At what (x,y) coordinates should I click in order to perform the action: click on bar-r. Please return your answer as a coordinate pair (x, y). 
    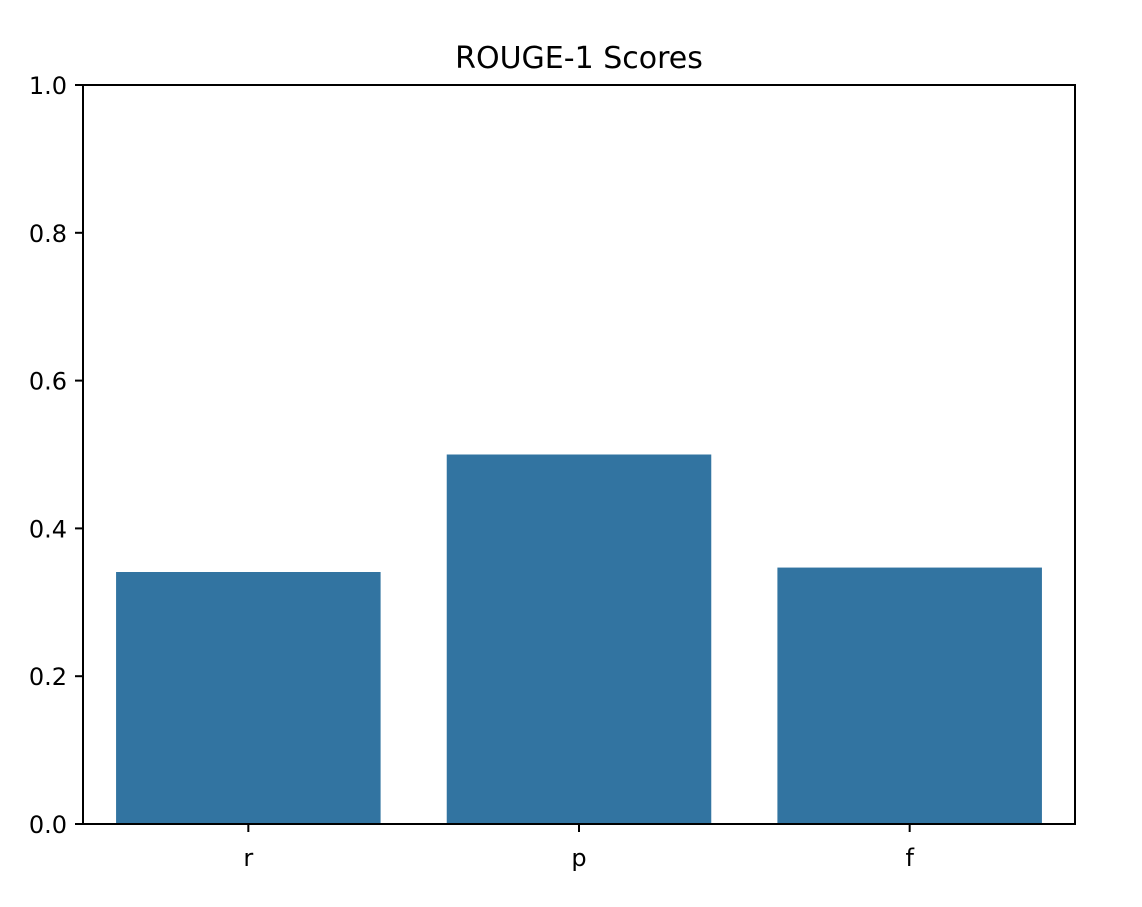
    Looking at the image, I should click on (248, 698).